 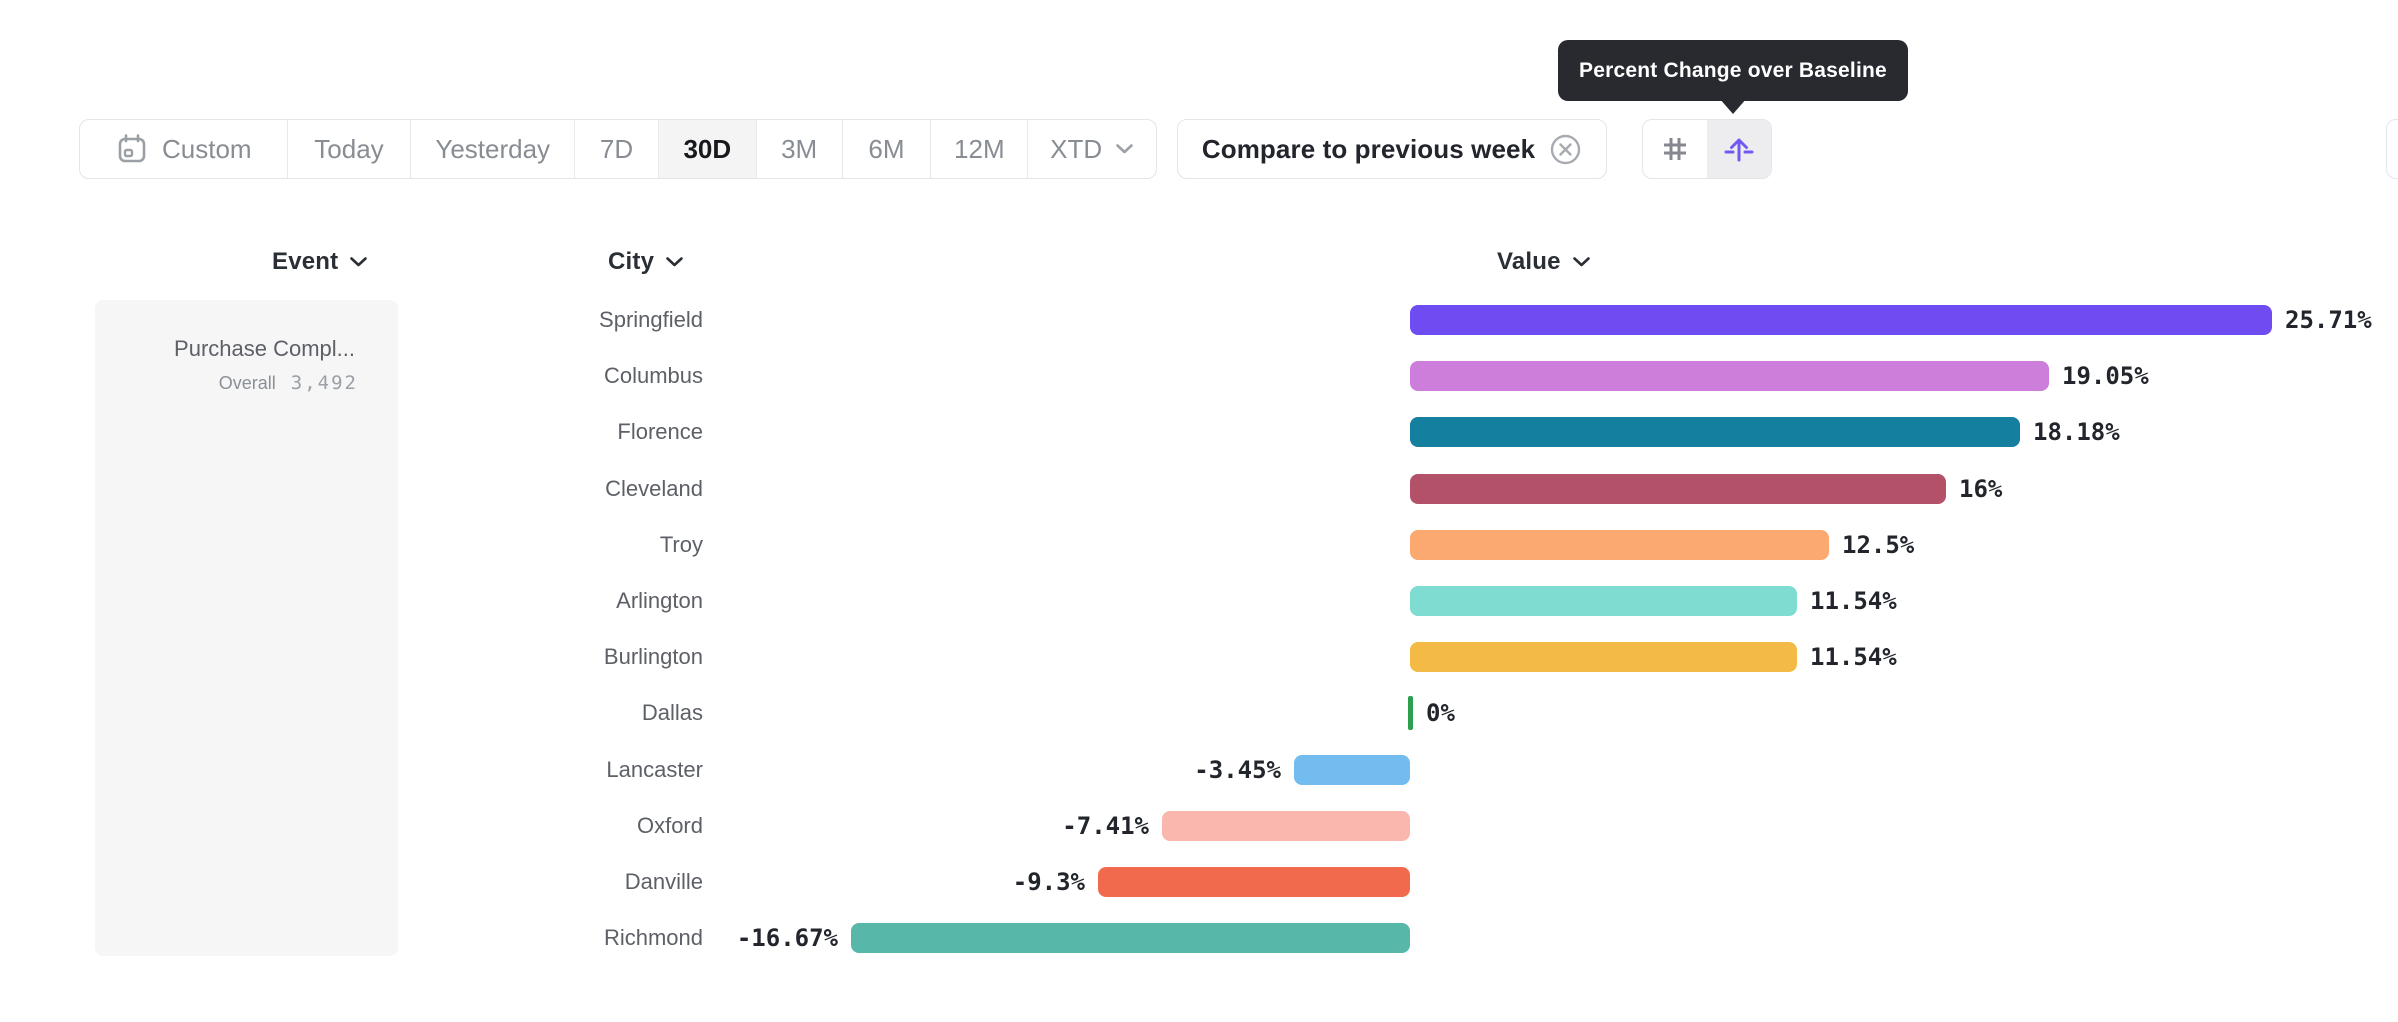 I want to click on value-label: 18.18%, so click(x=2076, y=432).